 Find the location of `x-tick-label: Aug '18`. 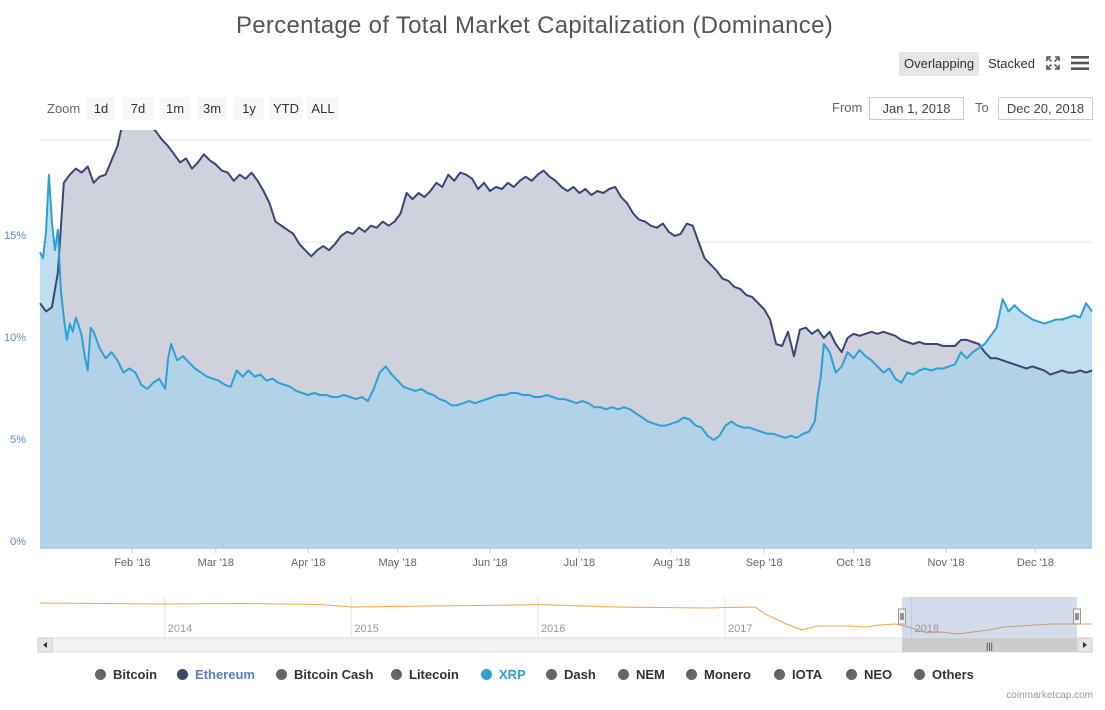

x-tick-label: Aug '18 is located at coordinates (671, 563).